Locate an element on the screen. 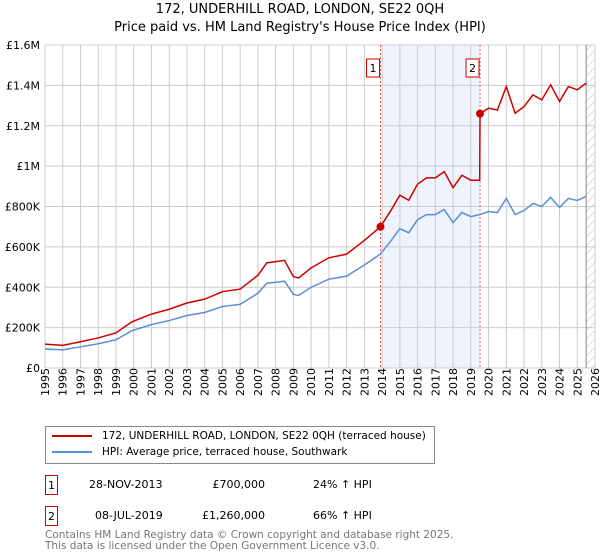  y-tick-label: £400K is located at coordinates (23, 287).